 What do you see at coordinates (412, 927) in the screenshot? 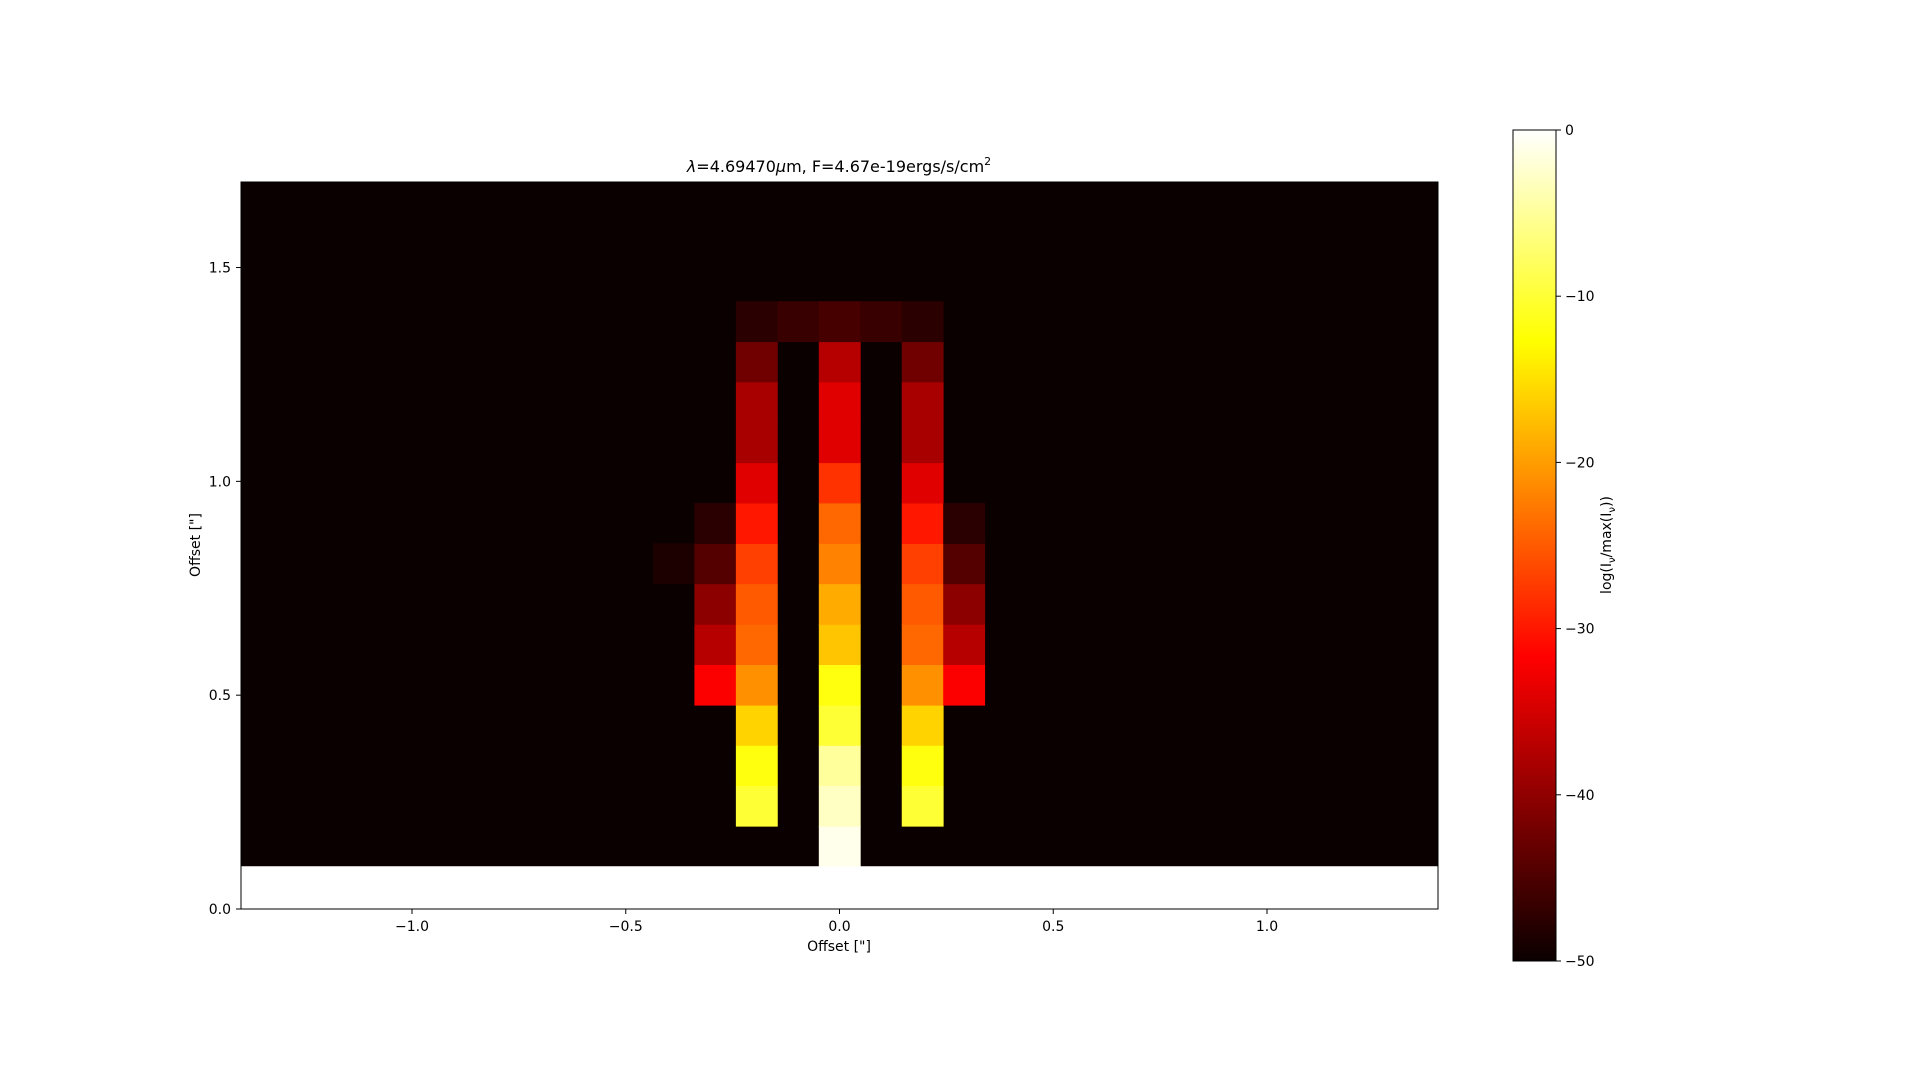
I see `x-tick-label: −1.0` at bounding box center [412, 927].